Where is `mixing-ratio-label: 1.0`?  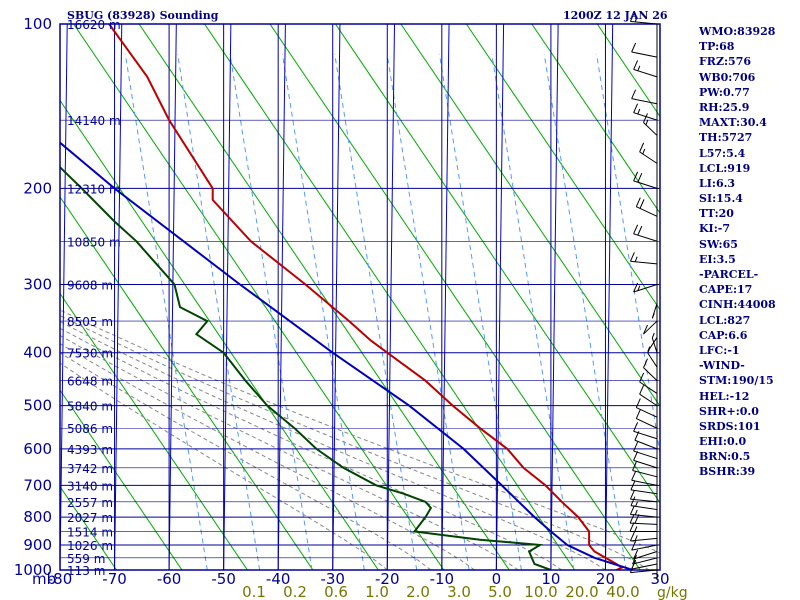
mixing-ratio-label: 1.0 is located at coordinates (377, 591).